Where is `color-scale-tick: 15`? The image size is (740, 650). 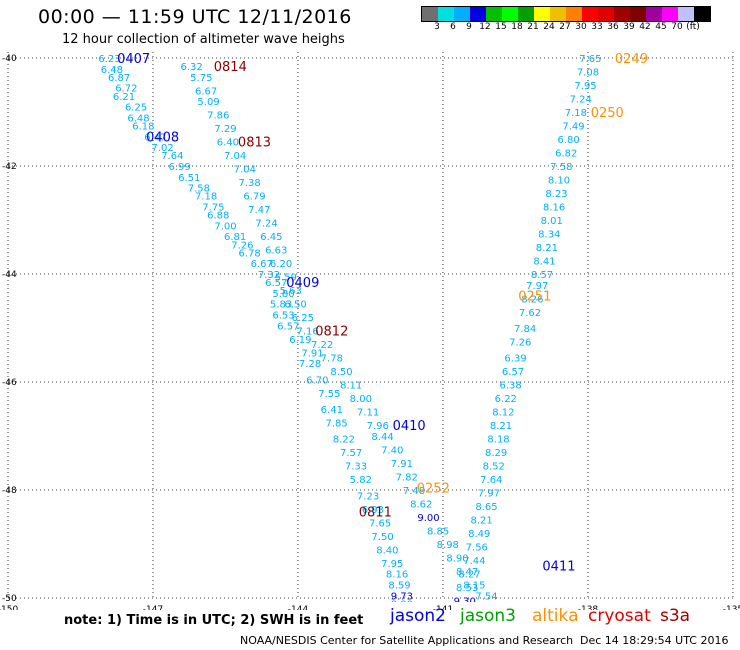 color-scale-tick: 15 is located at coordinates (501, 27).